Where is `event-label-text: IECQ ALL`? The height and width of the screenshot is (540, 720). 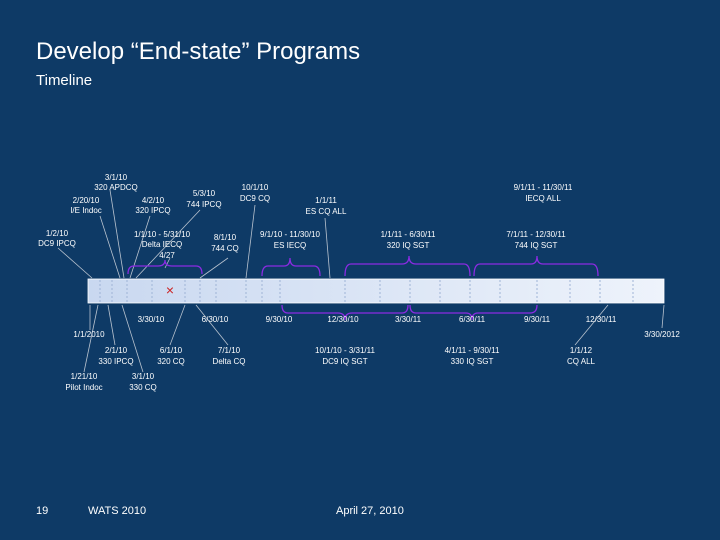 event-label-text: IECQ ALL is located at coordinates (543, 198).